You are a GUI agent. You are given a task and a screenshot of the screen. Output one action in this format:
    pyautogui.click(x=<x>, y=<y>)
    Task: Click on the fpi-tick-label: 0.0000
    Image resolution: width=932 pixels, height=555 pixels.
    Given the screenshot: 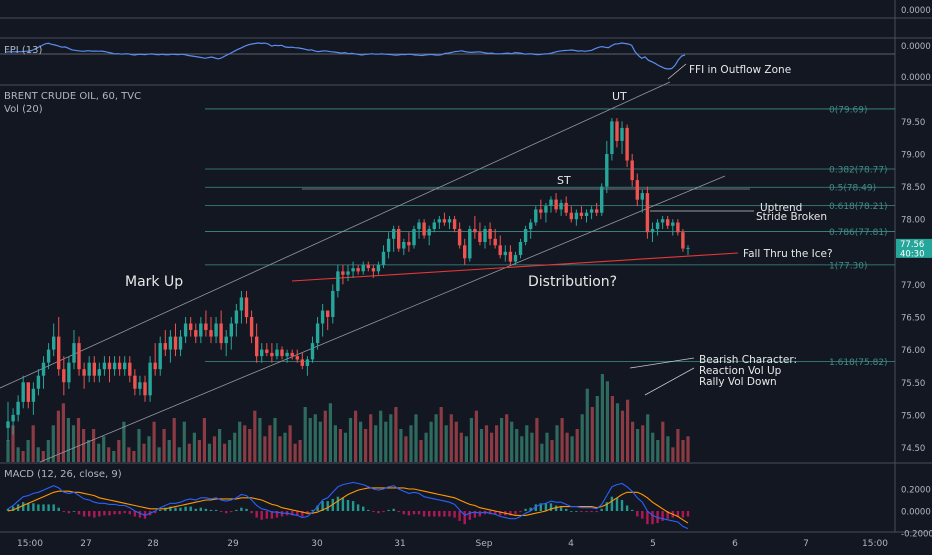 What is the action you would take?
    pyautogui.click(x=916, y=78)
    